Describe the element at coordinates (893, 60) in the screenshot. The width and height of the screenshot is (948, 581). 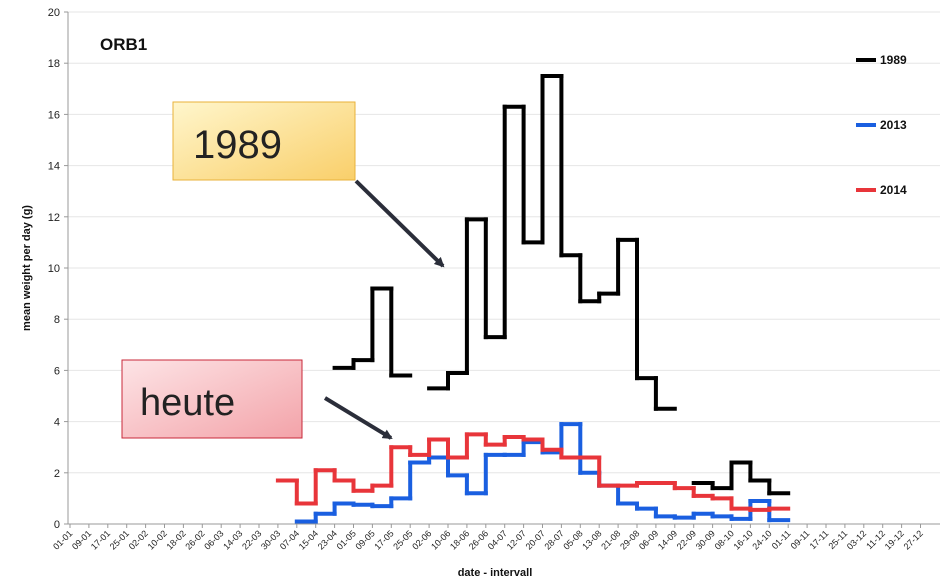
I see `legend-label: 1989` at that location.